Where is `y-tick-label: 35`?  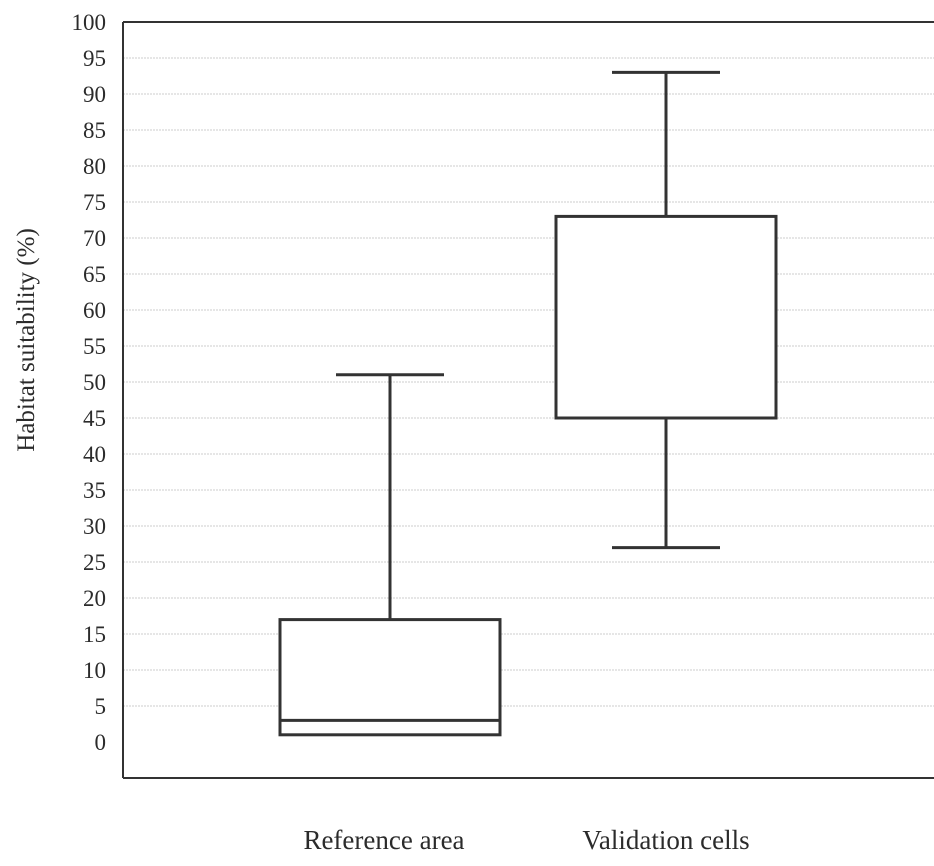
y-tick-label: 35 is located at coordinates (94, 490).